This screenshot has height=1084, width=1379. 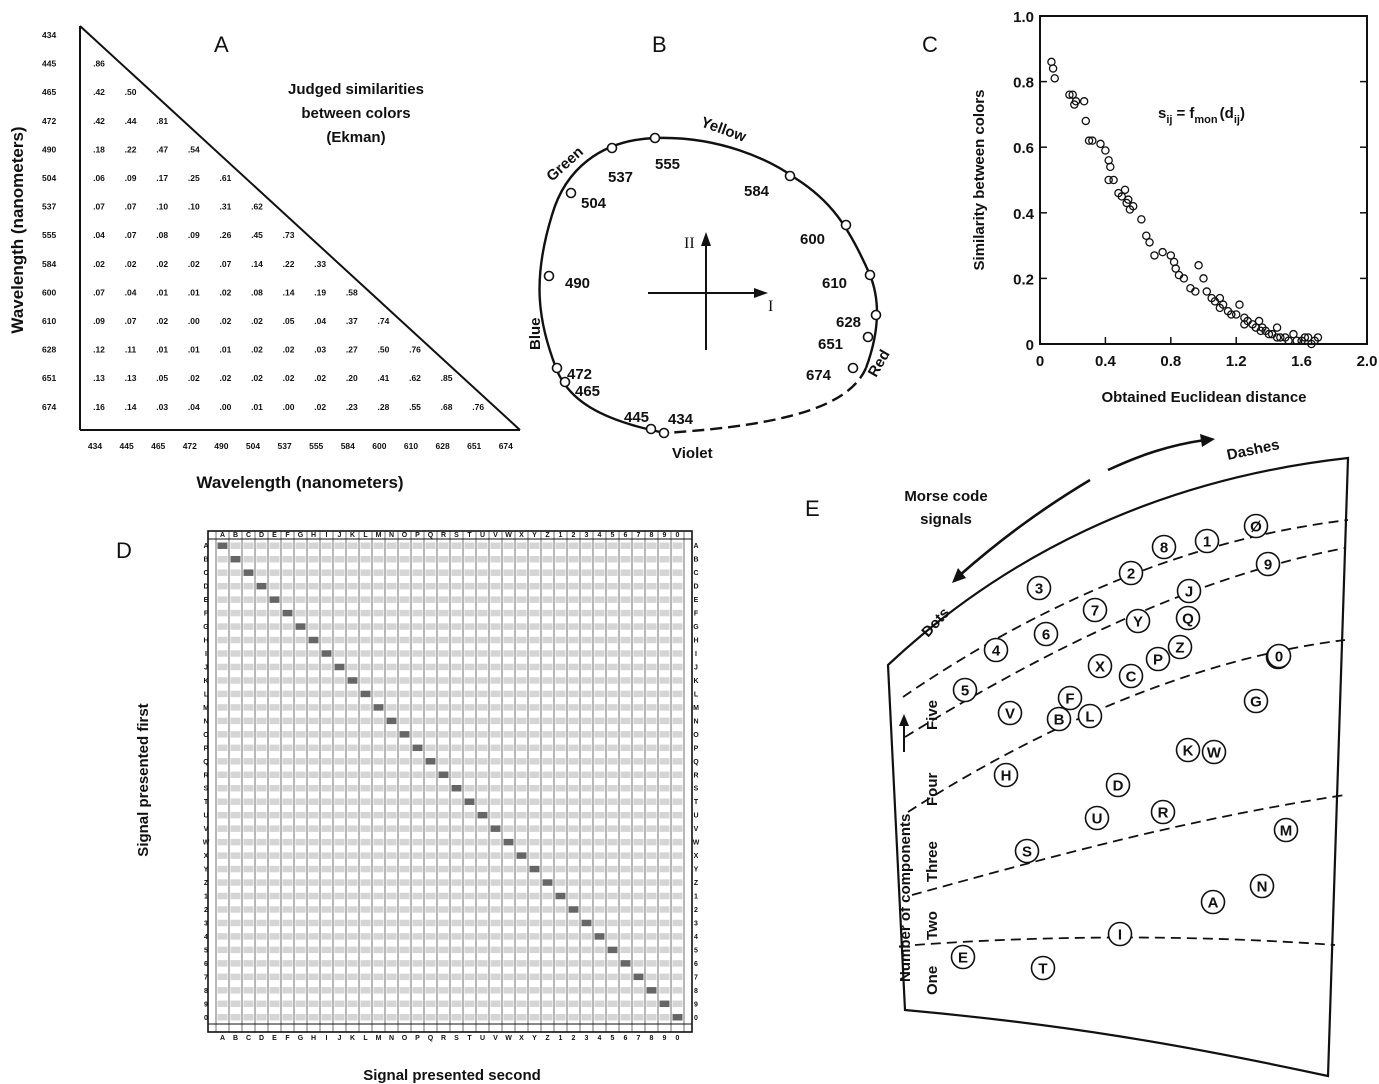 I want to click on matrix-right-label: B, so click(x=695, y=560).